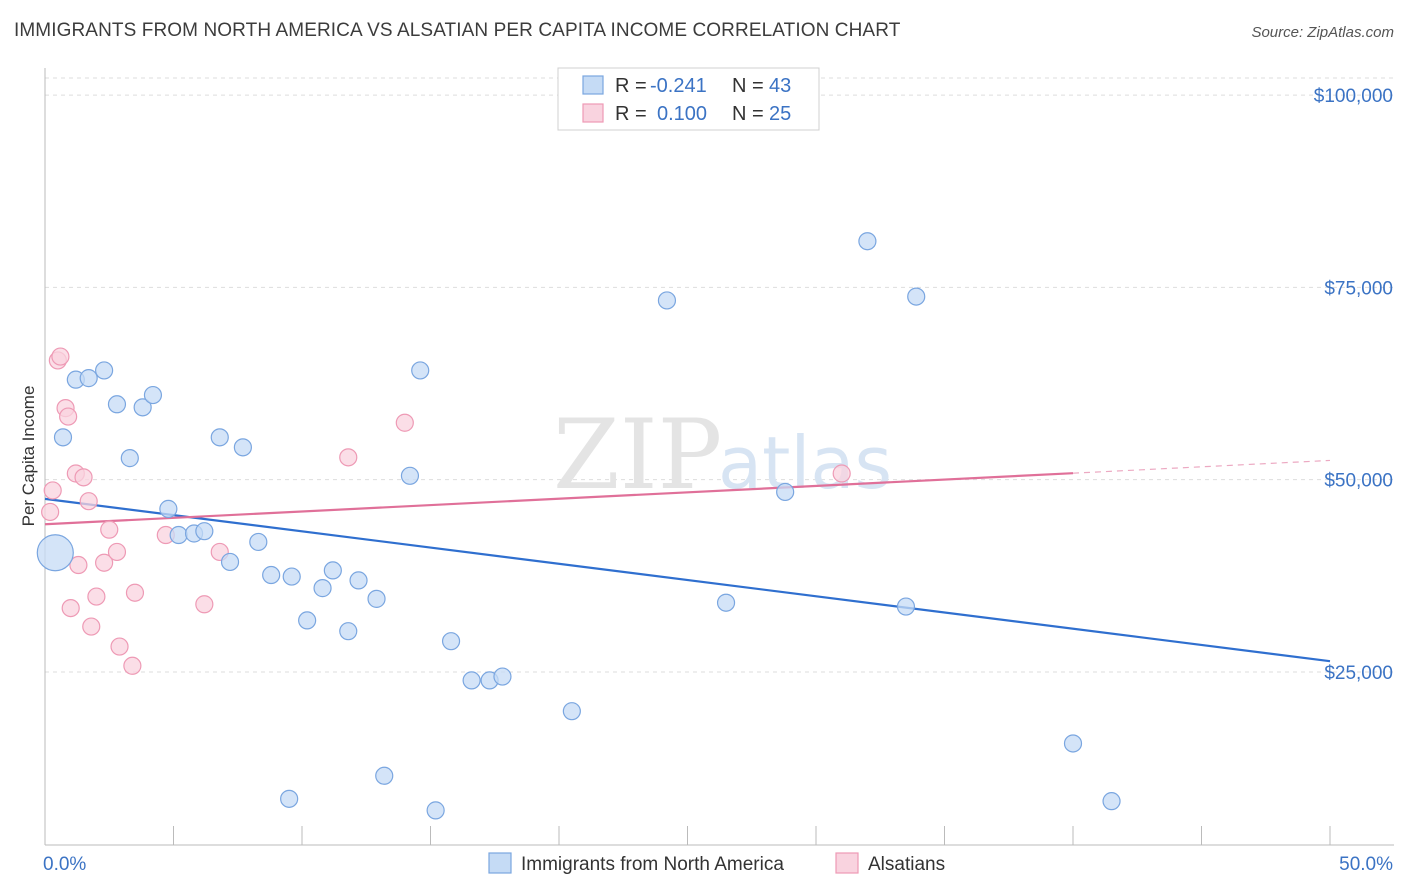  Describe the element at coordinates (1353, 96) in the screenshot. I see `y-tick-label: $100,000` at that location.